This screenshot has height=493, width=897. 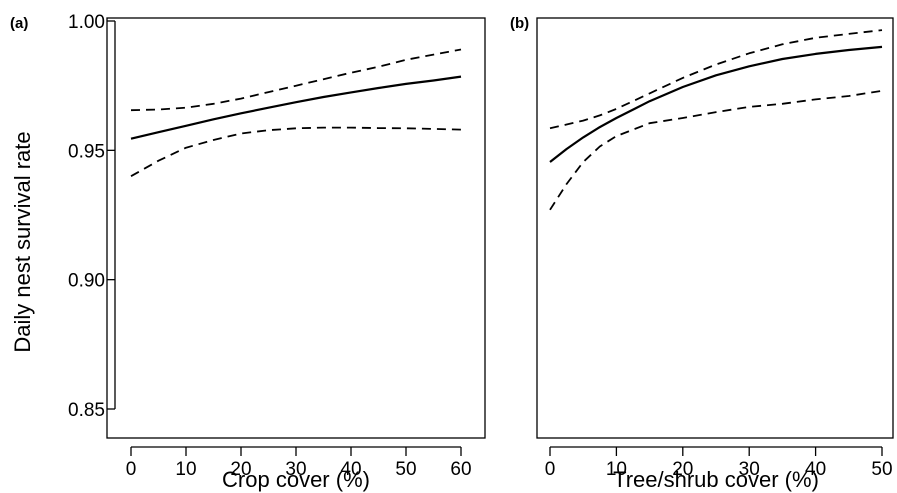 I want to click on y-tick-label: 0.95, so click(x=86, y=151).